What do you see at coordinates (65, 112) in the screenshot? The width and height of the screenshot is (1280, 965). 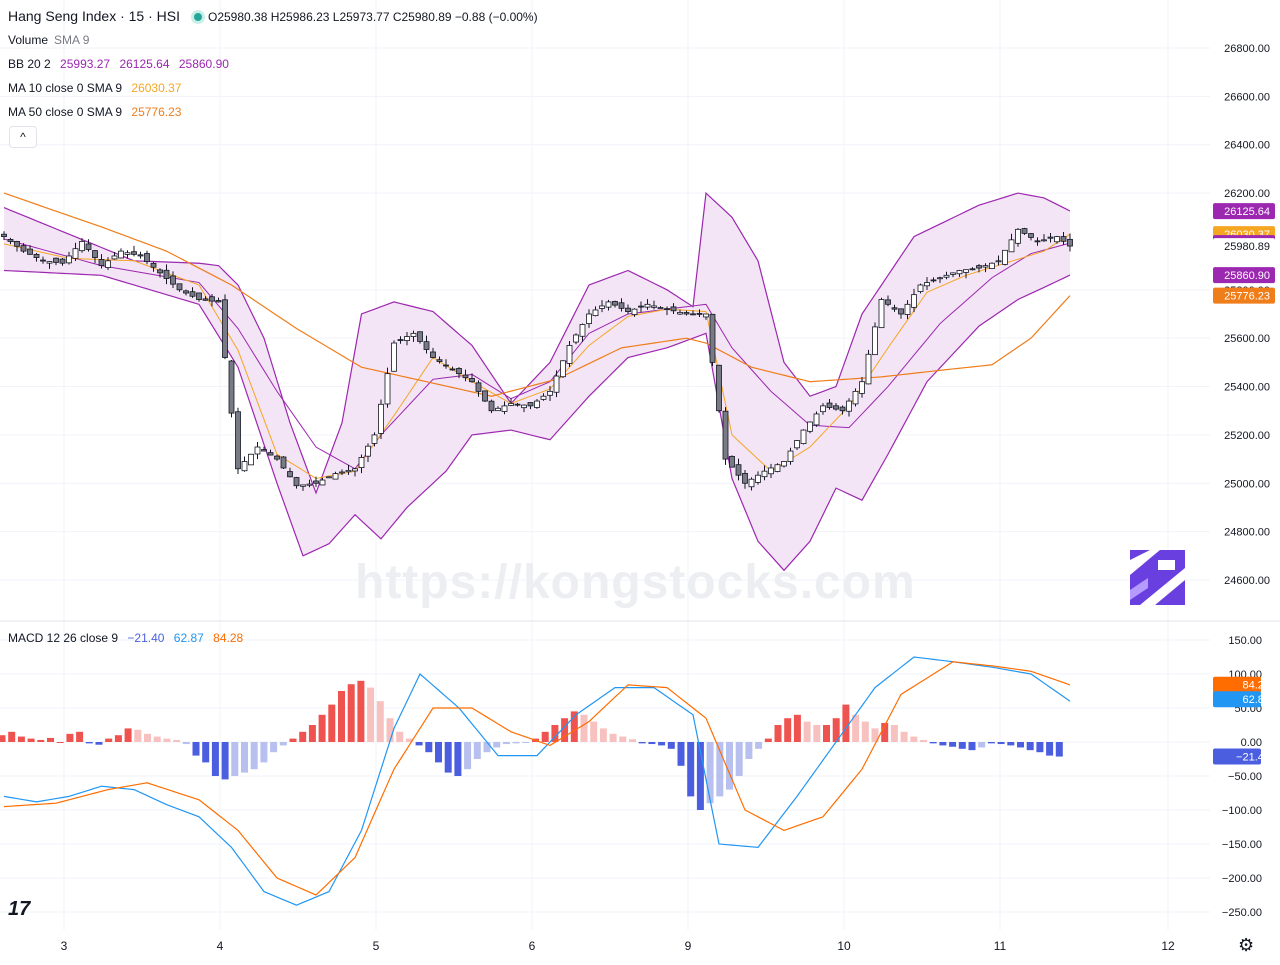 I see `ma50-label: MA 50 close 0 SMA 9` at bounding box center [65, 112].